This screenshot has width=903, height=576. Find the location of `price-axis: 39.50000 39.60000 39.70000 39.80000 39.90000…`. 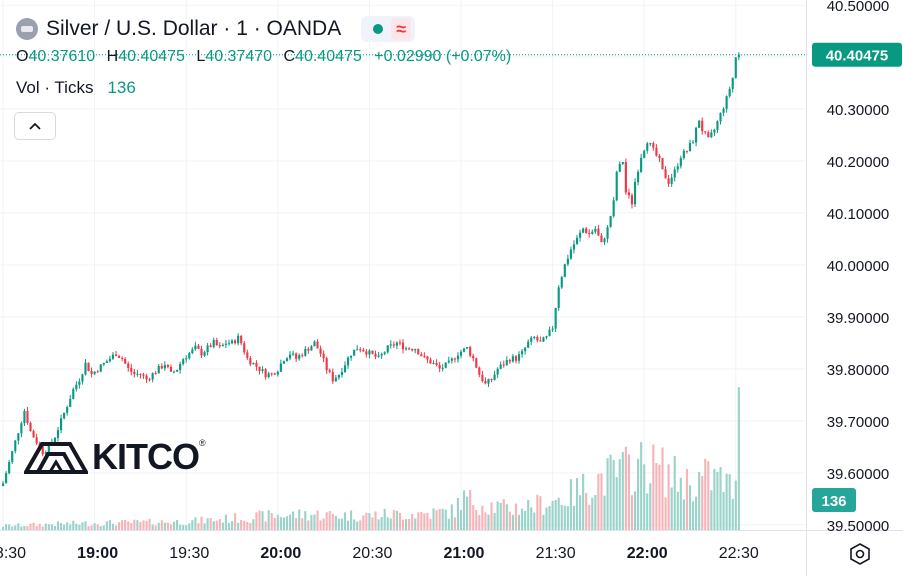

price-axis: 39.50000 39.60000 39.70000 39.80000 39.90000… is located at coordinates (857, 267).